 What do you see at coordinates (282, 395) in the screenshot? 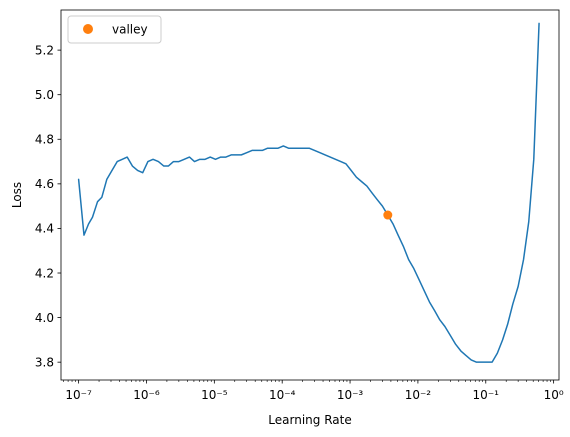
I see `x-tick-label: 10⁻⁴` at bounding box center [282, 395].